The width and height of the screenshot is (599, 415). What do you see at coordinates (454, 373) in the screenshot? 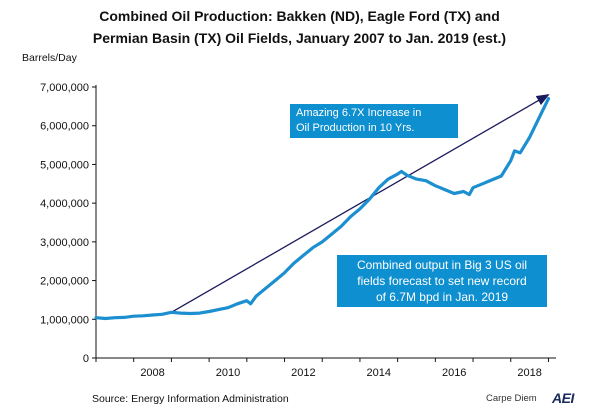
I see `x-tick-label: 2016` at bounding box center [454, 373].